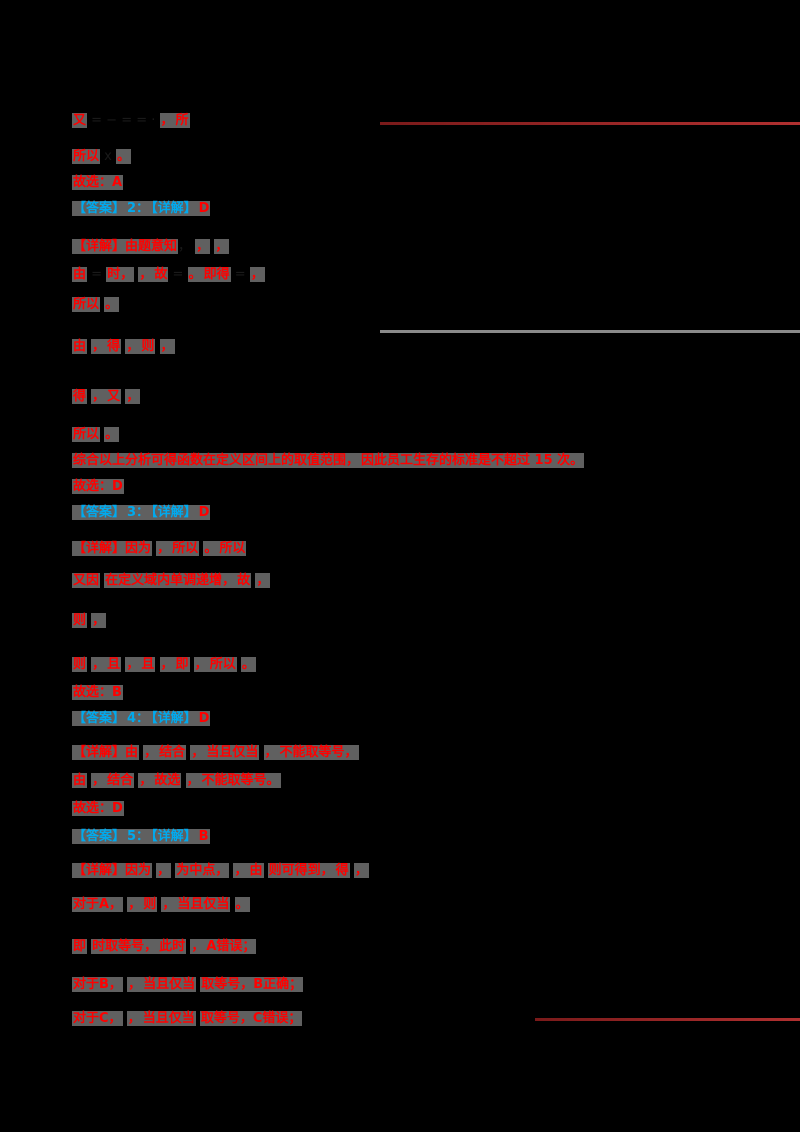 This screenshot has width=800, height=1132. Describe the element at coordinates (96, 435) in the screenshot. I see `analysis-2f: 所以 。` at that location.